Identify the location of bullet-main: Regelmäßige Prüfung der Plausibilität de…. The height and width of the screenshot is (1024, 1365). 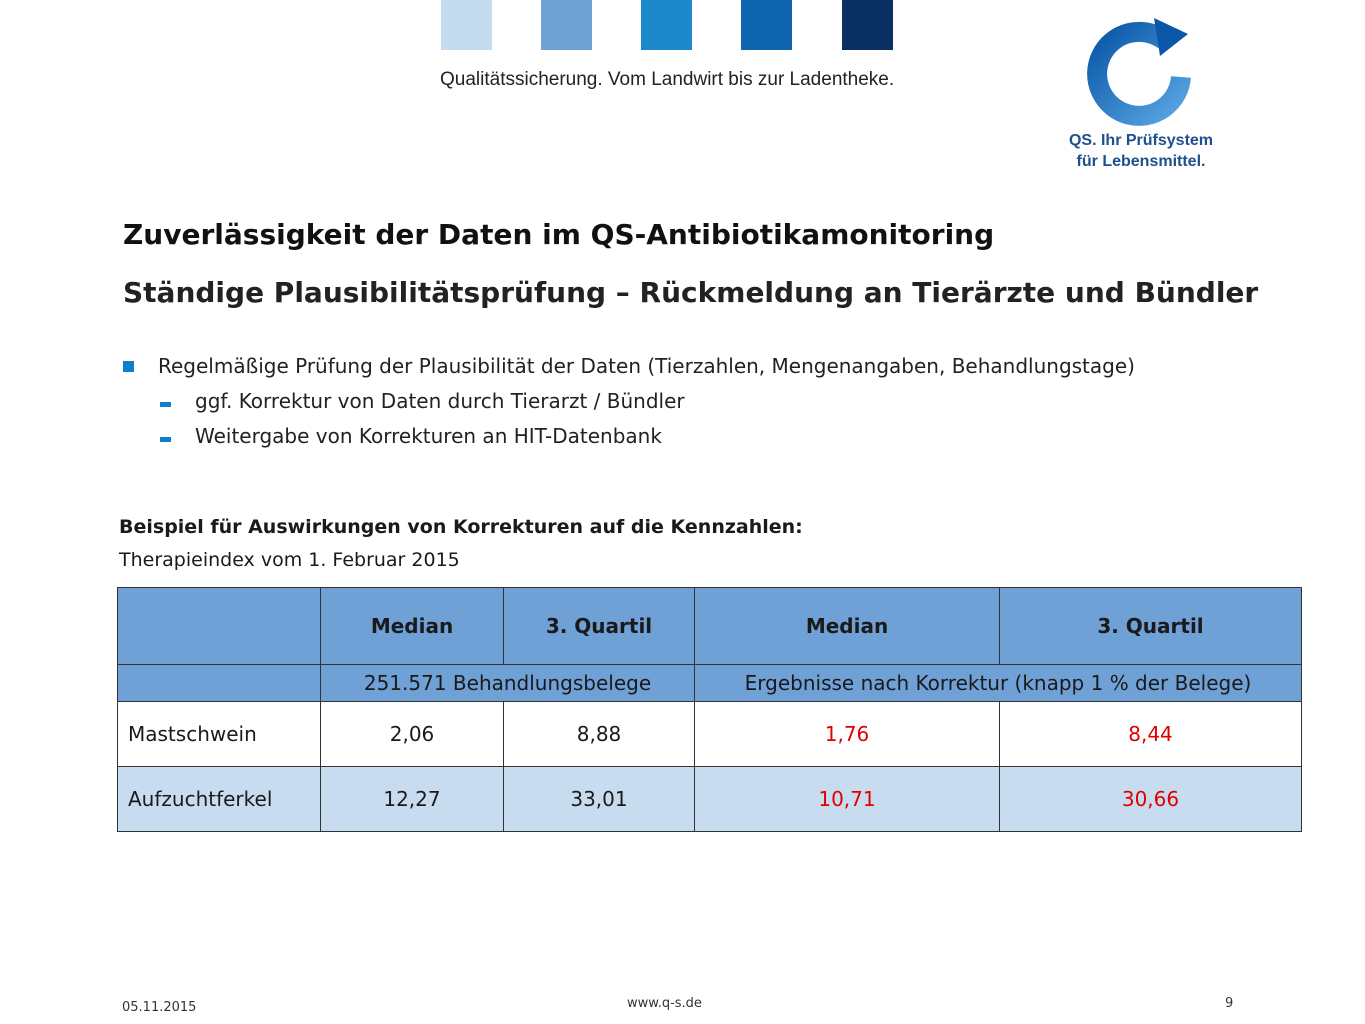
(646, 366).